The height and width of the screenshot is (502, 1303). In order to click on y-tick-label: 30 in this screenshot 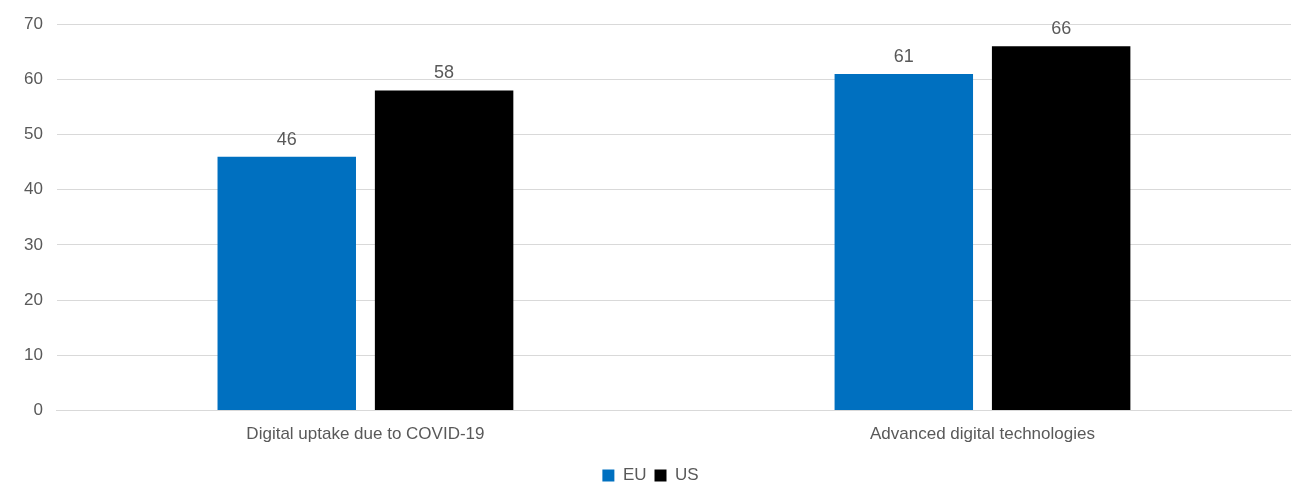, I will do `click(33, 244)`.